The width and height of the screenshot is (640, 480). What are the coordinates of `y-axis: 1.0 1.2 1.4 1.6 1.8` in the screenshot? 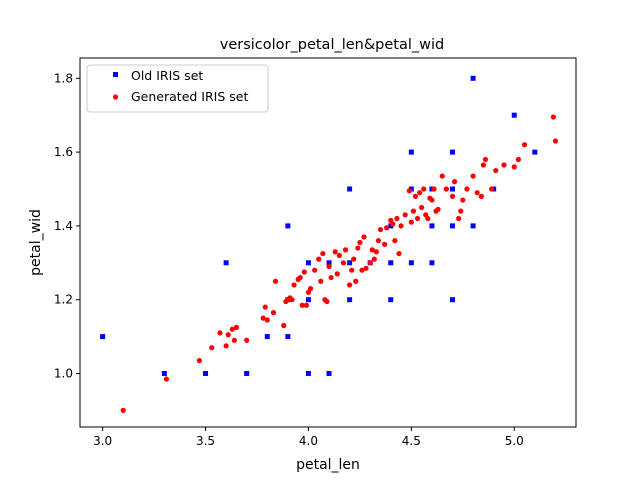 It's located at (67, 225).